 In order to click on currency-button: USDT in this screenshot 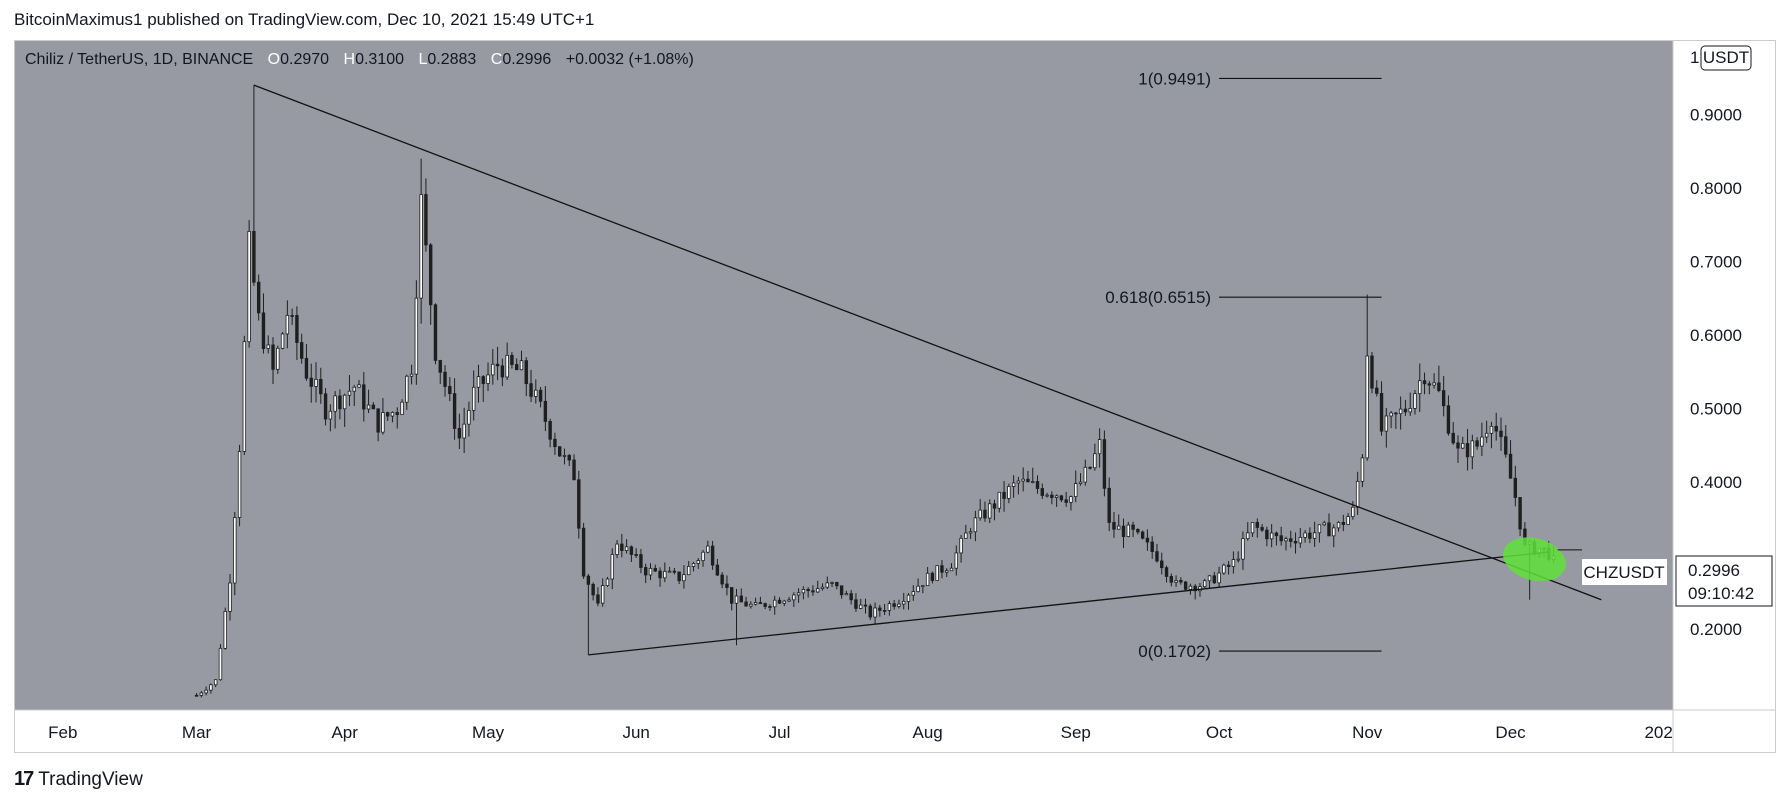, I will do `click(1726, 57)`.